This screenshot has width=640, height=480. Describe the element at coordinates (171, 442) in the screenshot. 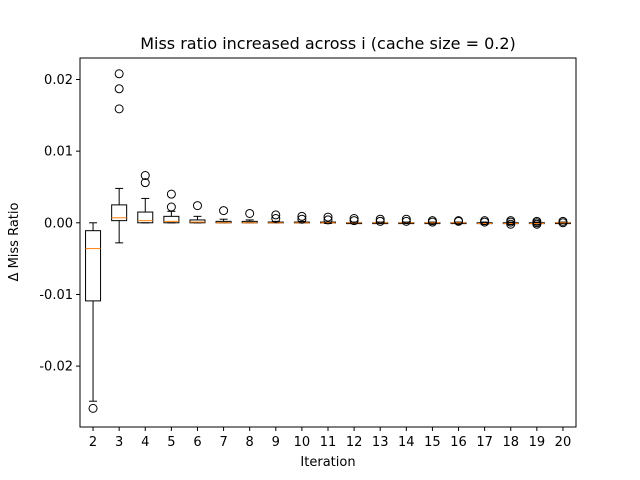

I see `x-tick-label: 5` at that location.